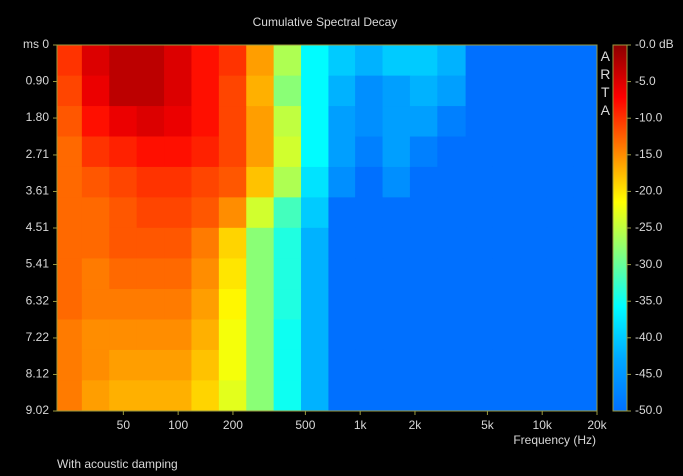 The image size is (683, 476). What do you see at coordinates (178, 425) in the screenshot?
I see `x-tick-label: 100` at bounding box center [178, 425].